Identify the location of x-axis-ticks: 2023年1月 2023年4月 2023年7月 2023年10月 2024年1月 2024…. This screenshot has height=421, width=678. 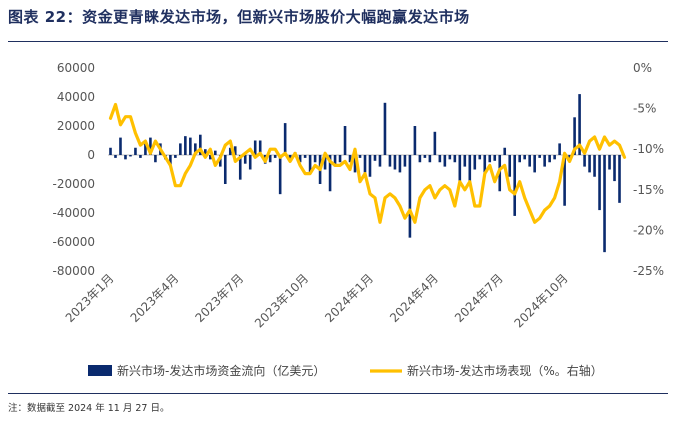
(317, 300).